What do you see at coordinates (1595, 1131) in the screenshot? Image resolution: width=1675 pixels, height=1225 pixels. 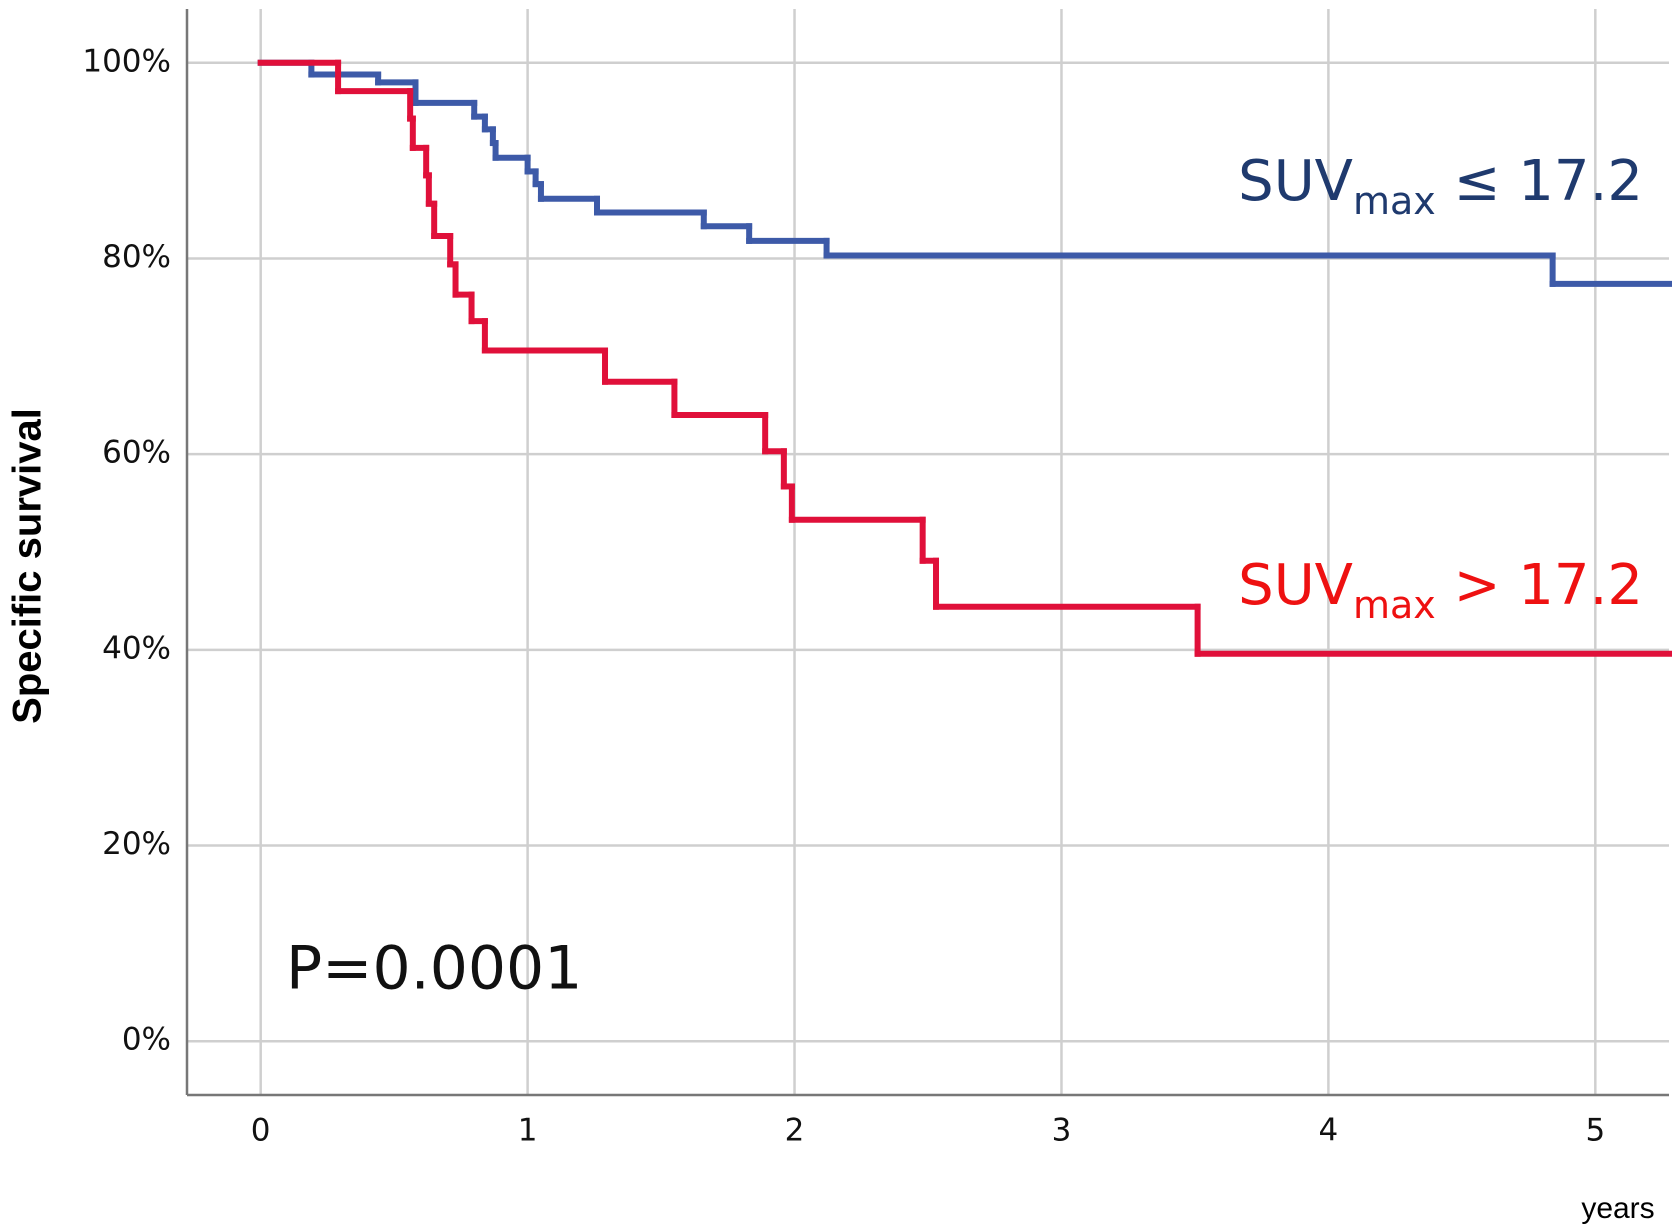 I see `x-tick-label: 5` at bounding box center [1595, 1131].